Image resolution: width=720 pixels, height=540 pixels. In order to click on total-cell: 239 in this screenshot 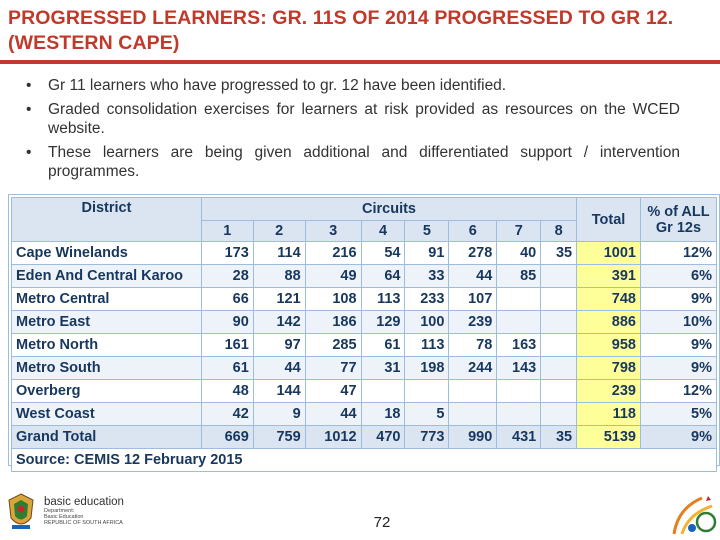, I will do `click(608, 391)`.